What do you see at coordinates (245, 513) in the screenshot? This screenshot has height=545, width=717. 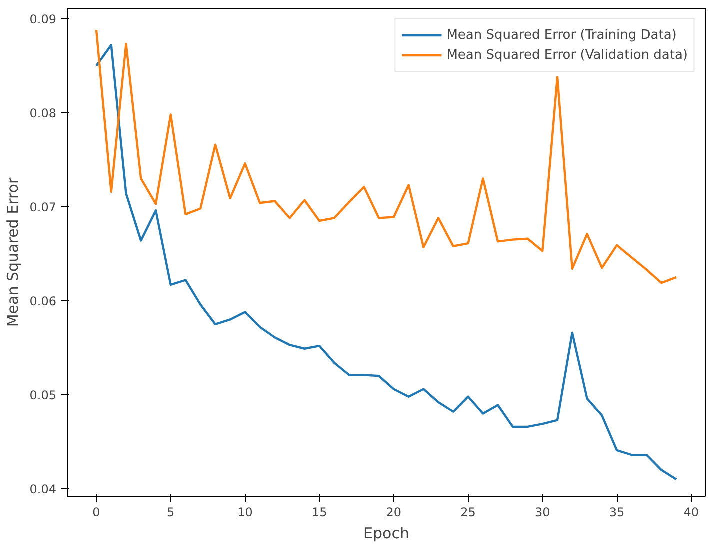 I see `x-tick-label: 10` at bounding box center [245, 513].